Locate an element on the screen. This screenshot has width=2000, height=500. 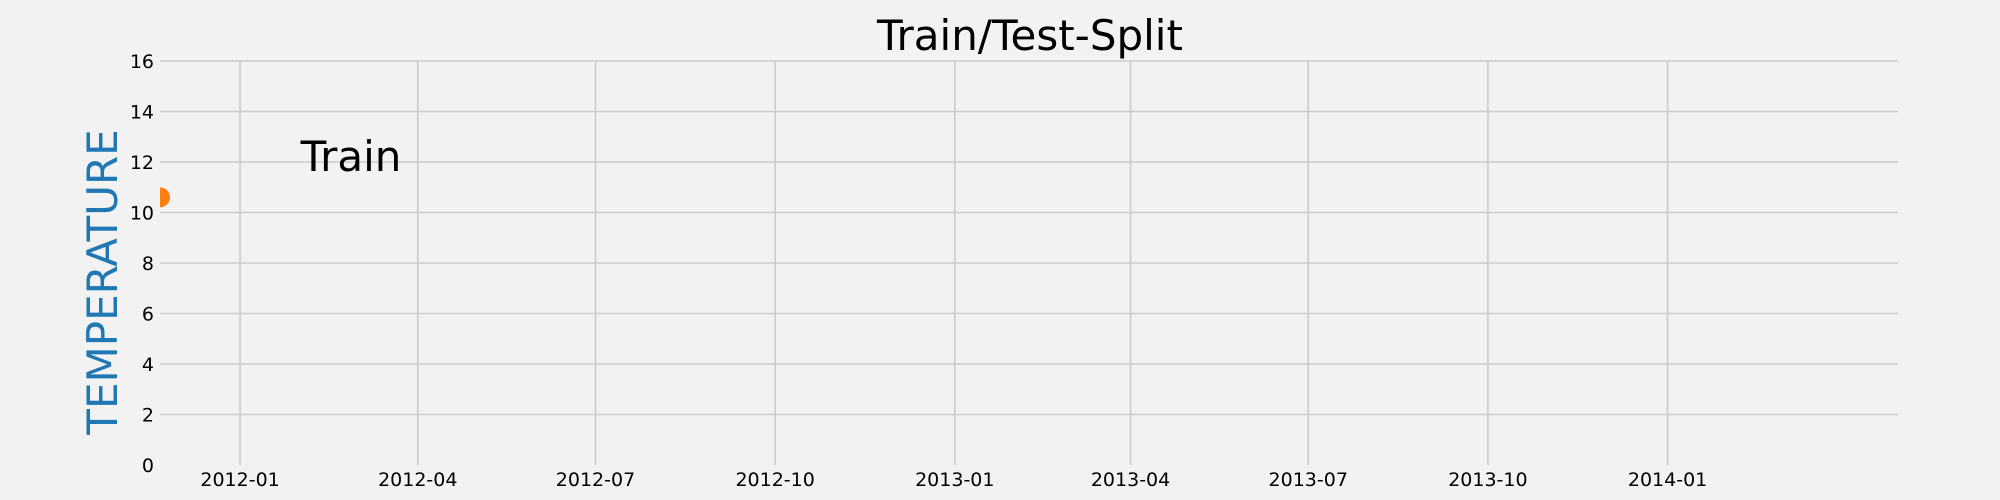
x-tick-label: 2013-04 is located at coordinates (1130, 480).